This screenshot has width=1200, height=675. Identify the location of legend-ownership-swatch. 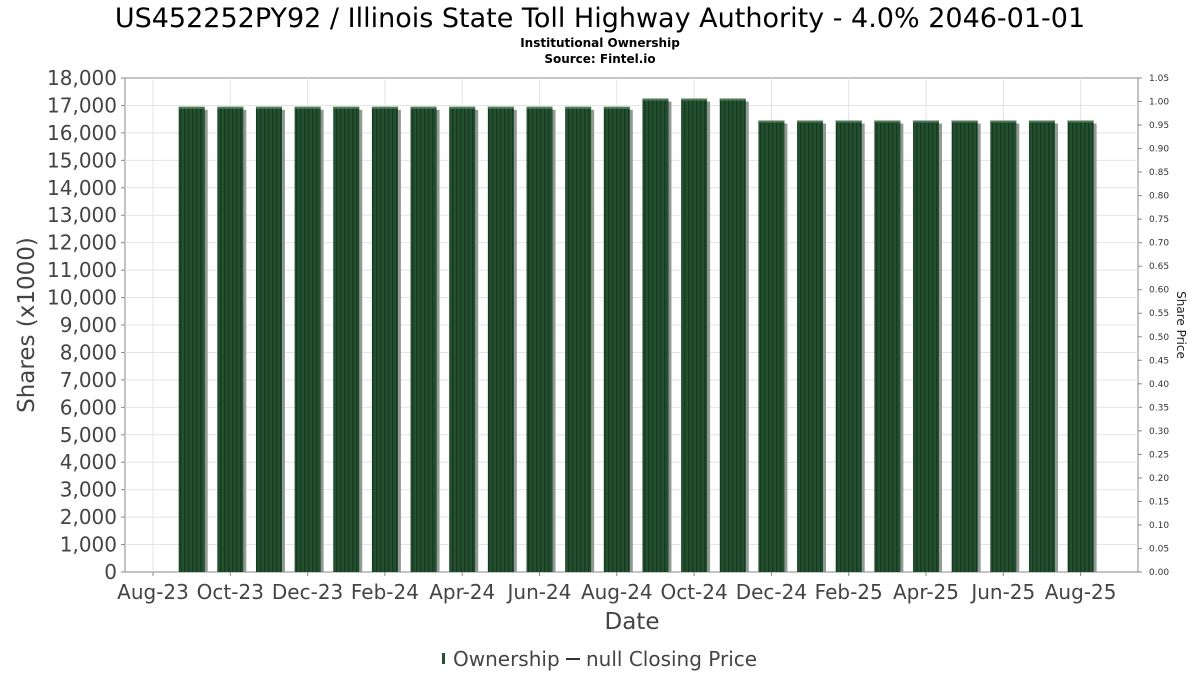
(443, 658).